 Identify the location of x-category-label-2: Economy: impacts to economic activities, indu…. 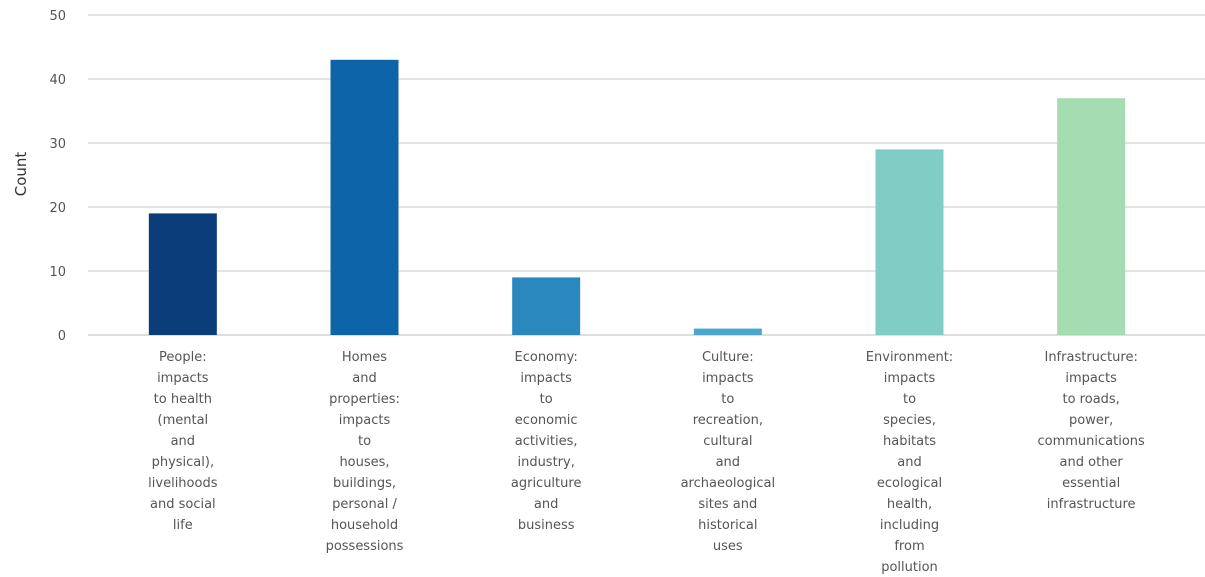
(546, 441).